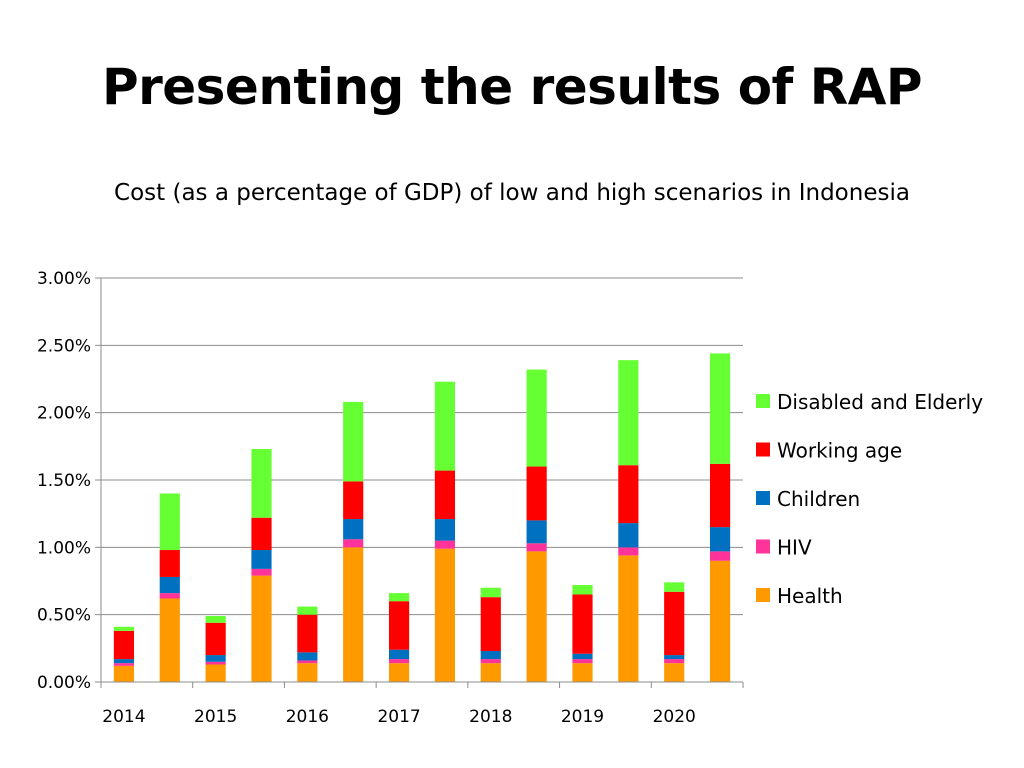 The width and height of the screenshot is (1024, 768). What do you see at coordinates (123, 717) in the screenshot?
I see `x-tick-label: 2014` at bounding box center [123, 717].